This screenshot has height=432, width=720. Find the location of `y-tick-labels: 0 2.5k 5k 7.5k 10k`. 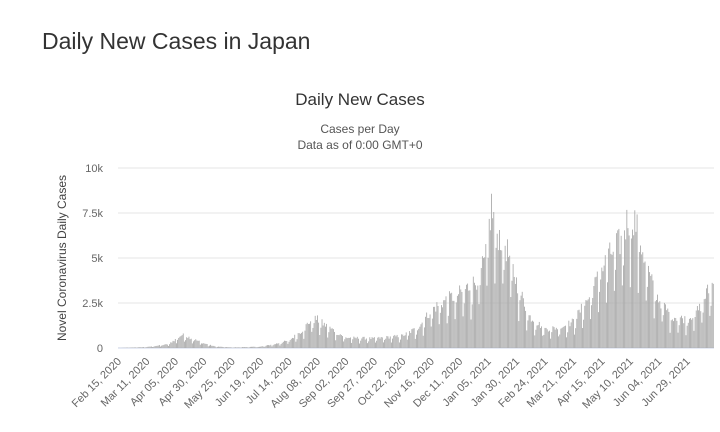

y-tick-labels: 0 2.5k 5k 7.5k 10k is located at coordinates (92, 259).